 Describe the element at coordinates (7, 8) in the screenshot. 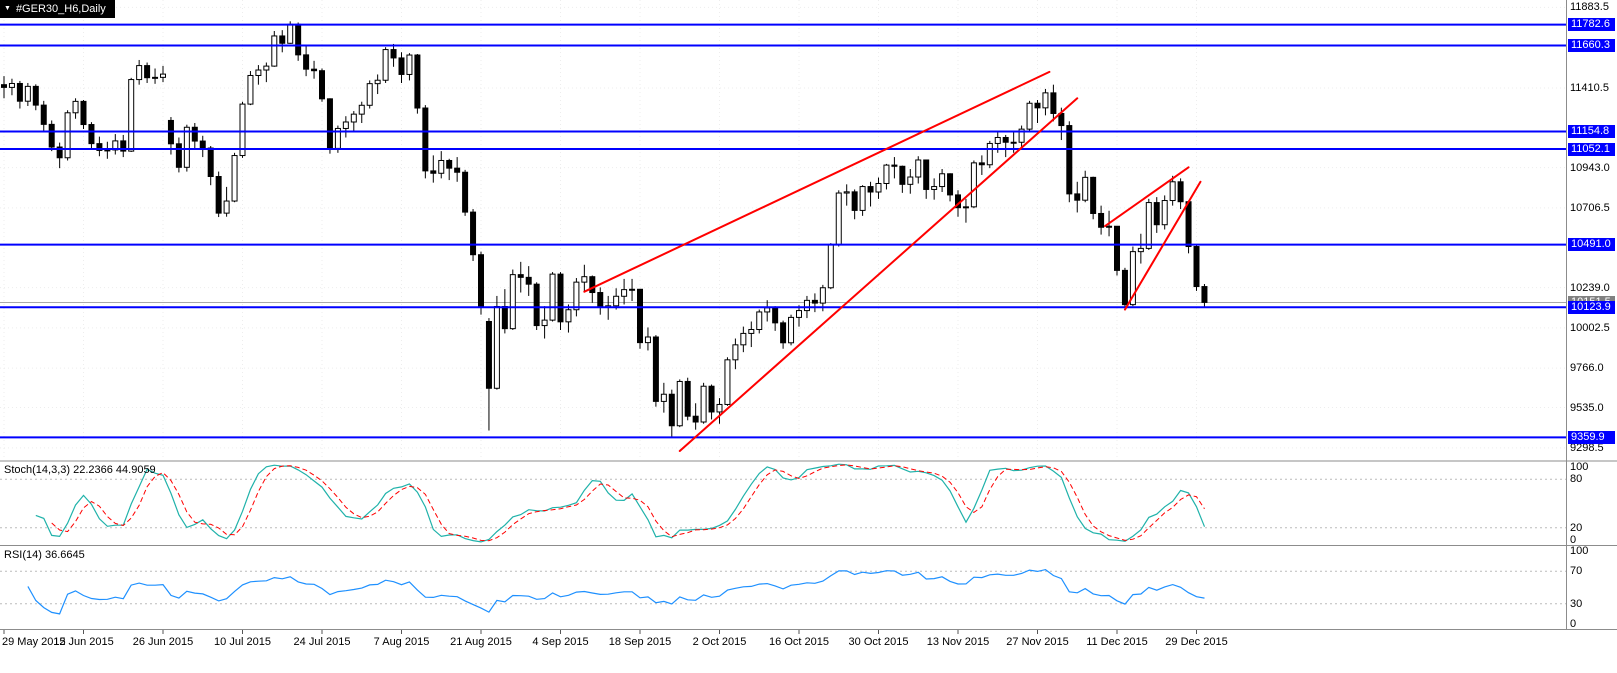

I see `expand-triangle-icon: ▼` at that location.